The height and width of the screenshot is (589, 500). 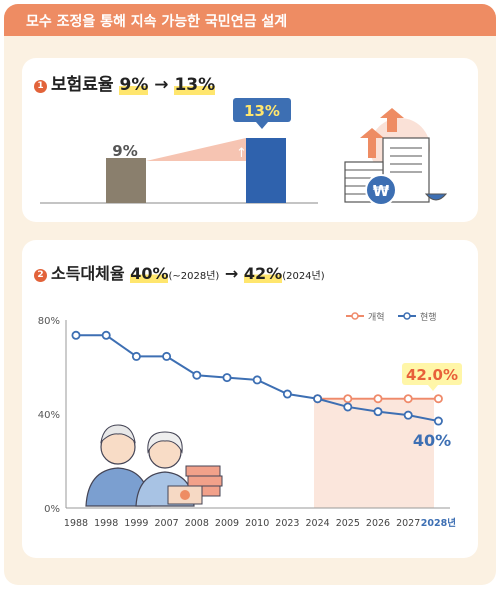 What do you see at coordinates (263, 273) in the screenshot?
I see `section2-value-to: 42%` at bounding box center [263, 273].